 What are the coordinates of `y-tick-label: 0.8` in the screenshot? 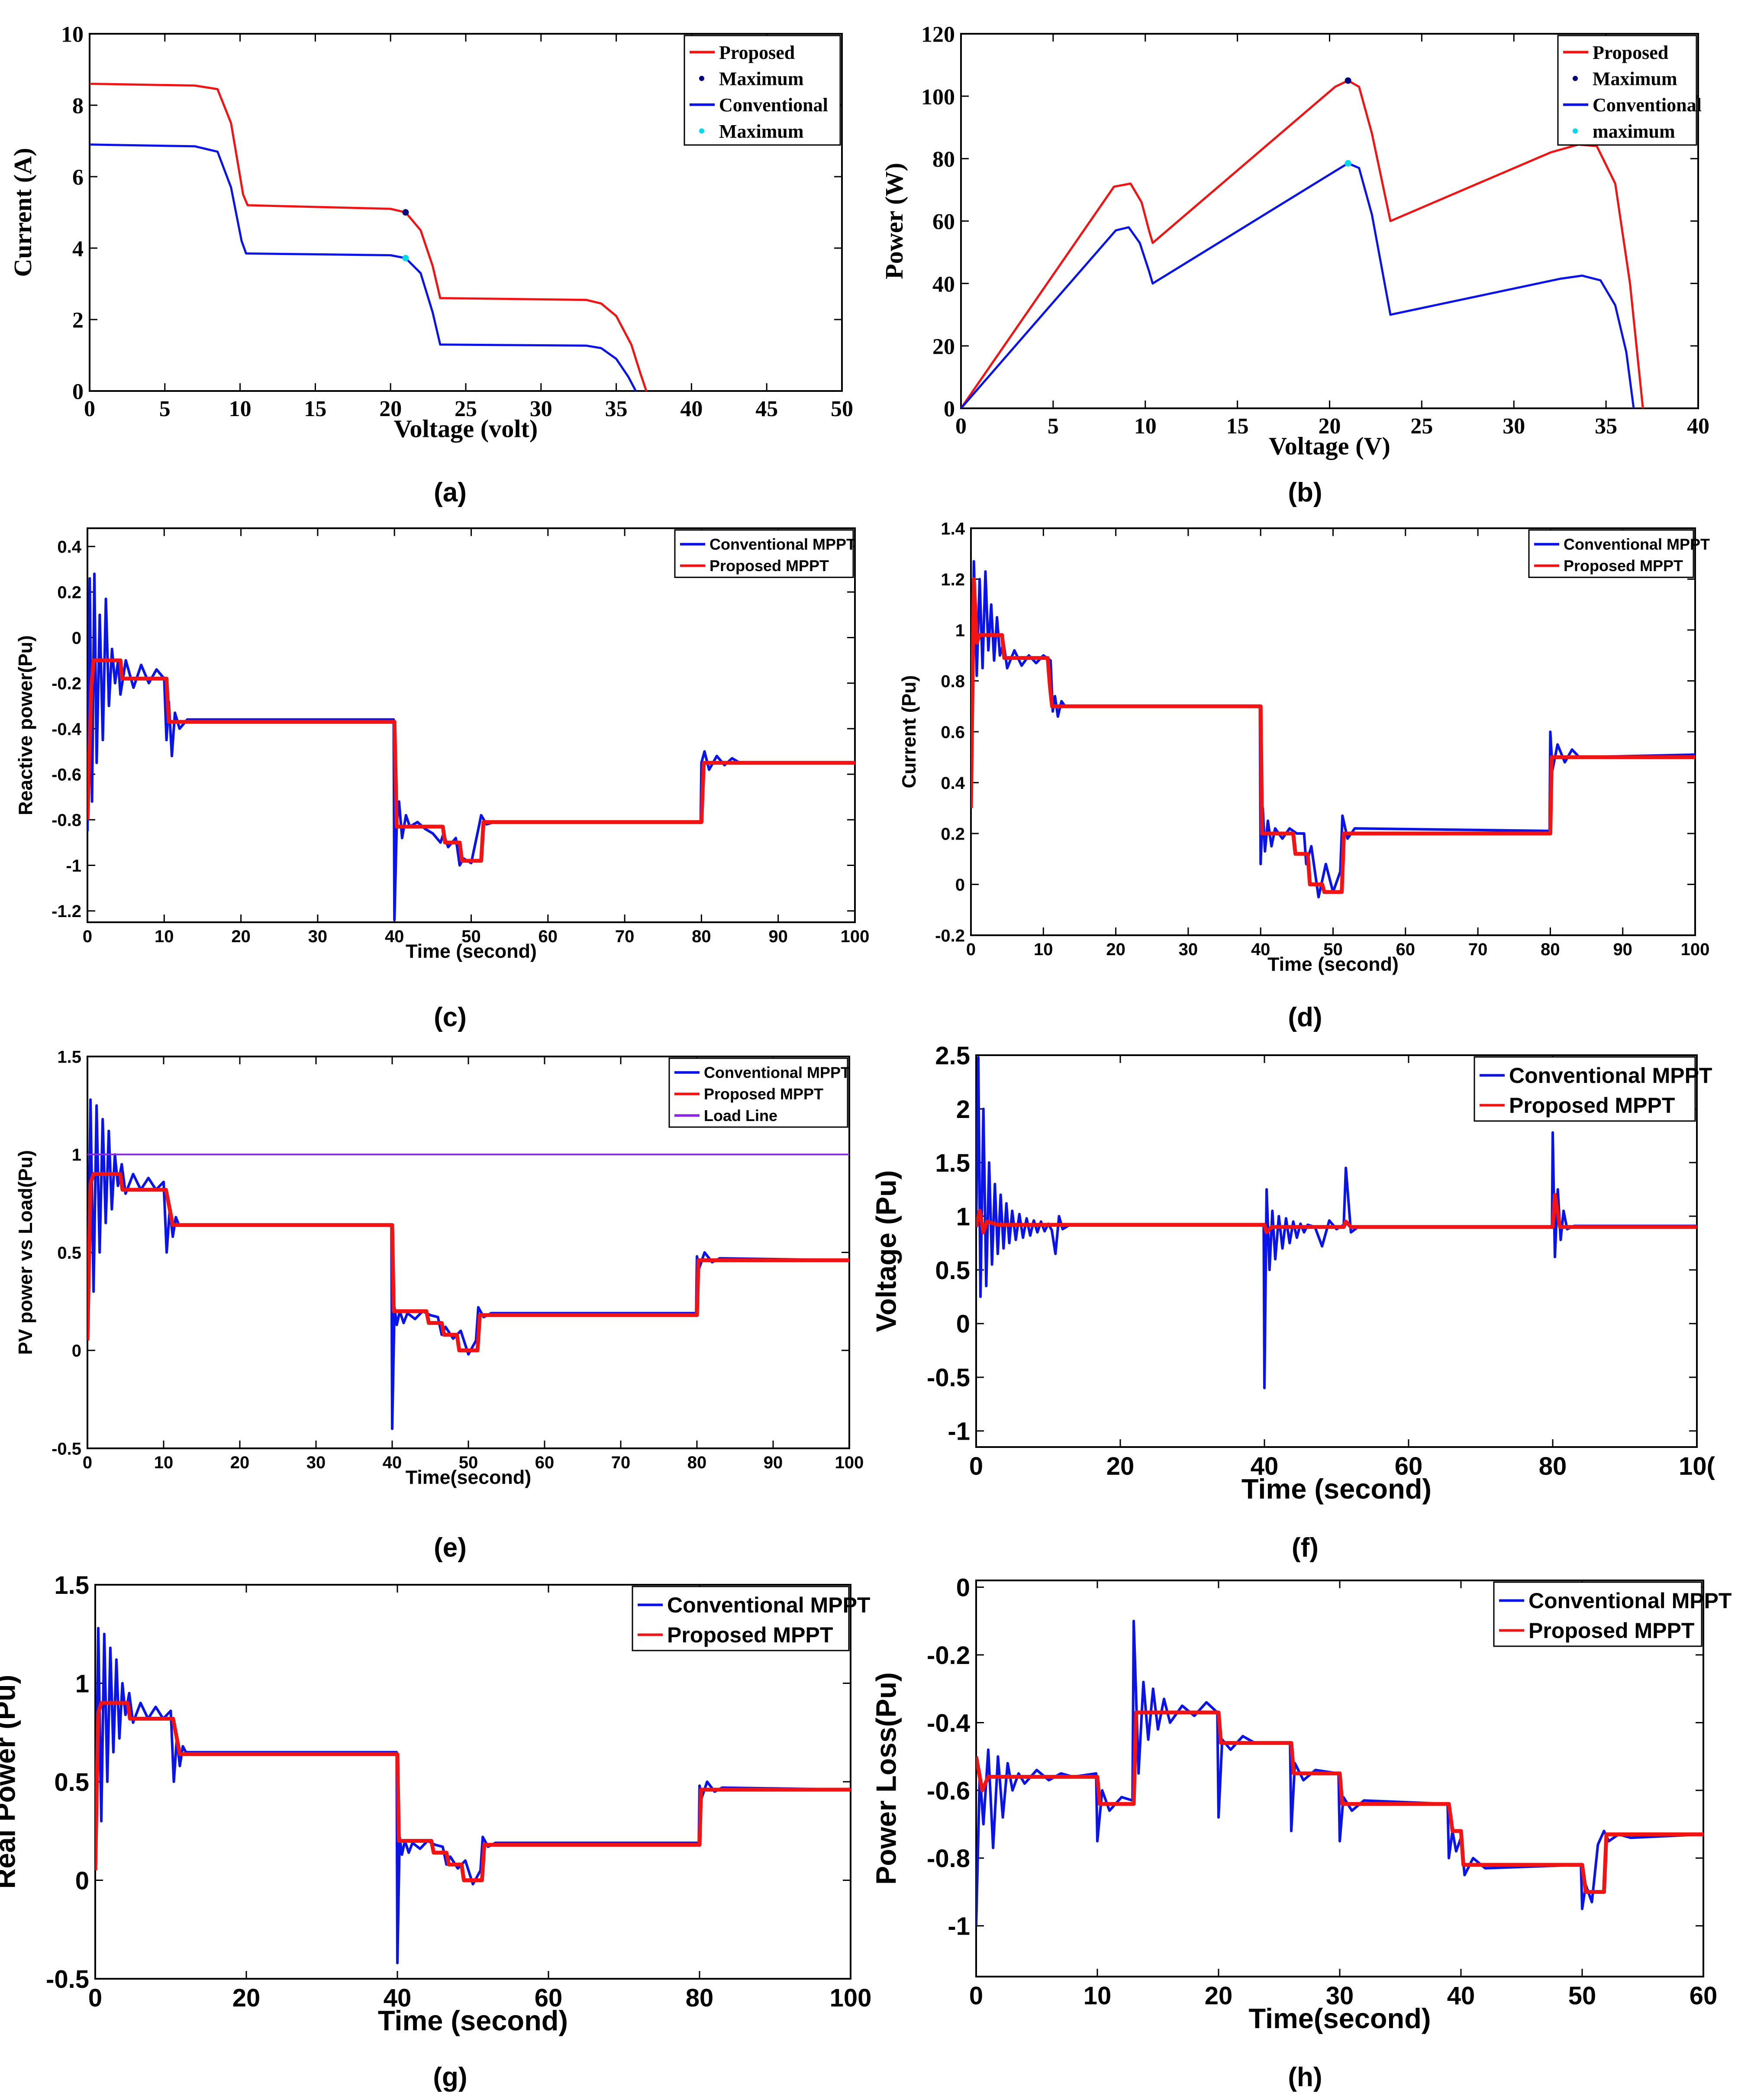 It's located at (953, 681).